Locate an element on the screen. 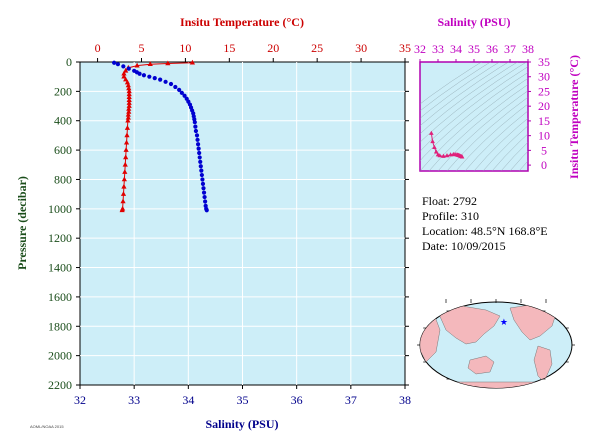  salinity-axis: 32 33 34 35 36 37 38 is located at coordinates (242, 396).